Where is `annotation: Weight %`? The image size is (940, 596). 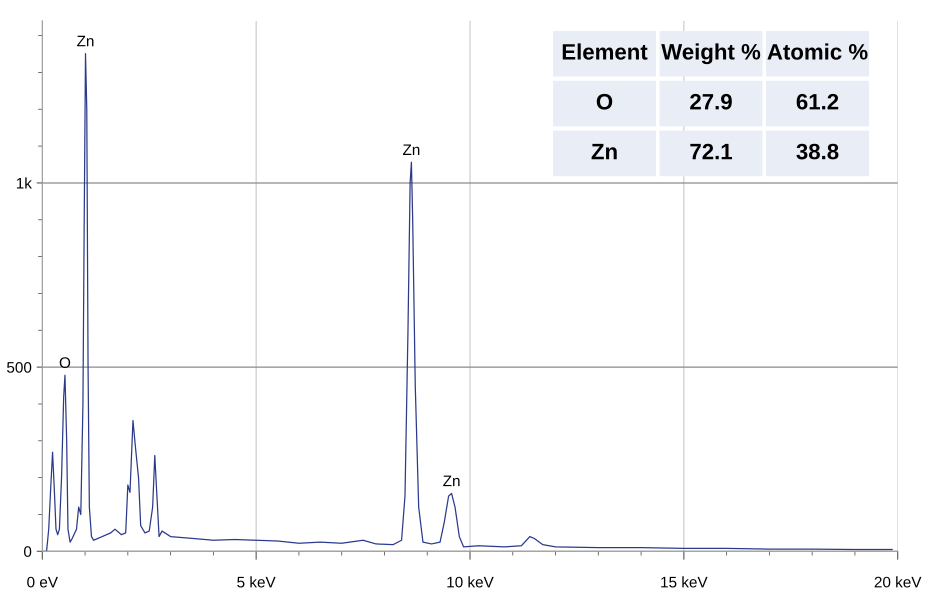
annotation: Weight % is located at coordinates (710, 53).